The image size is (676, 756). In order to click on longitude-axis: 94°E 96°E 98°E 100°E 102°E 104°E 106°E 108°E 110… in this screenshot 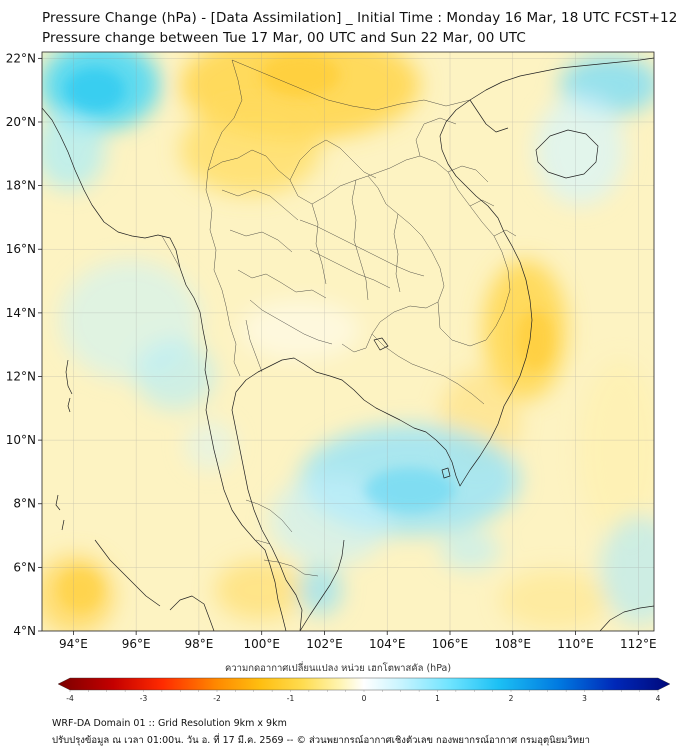, I will do `click(358, 641)`.